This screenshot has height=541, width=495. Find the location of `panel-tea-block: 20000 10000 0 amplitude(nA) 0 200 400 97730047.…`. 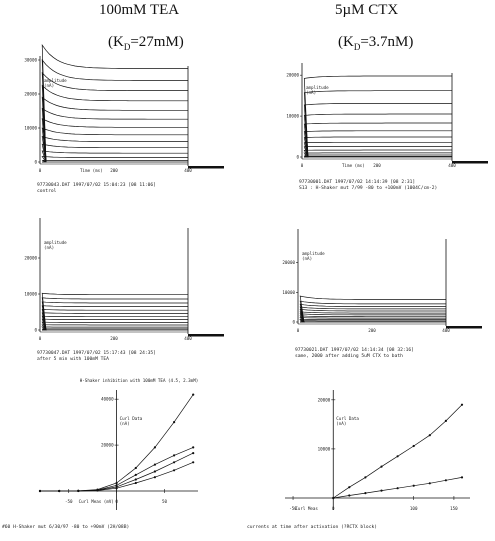

panel-tea-block: 20000 10000 0 amplitude(nA) 0 200 400 97730047.… is located at coordinates (124, 290).